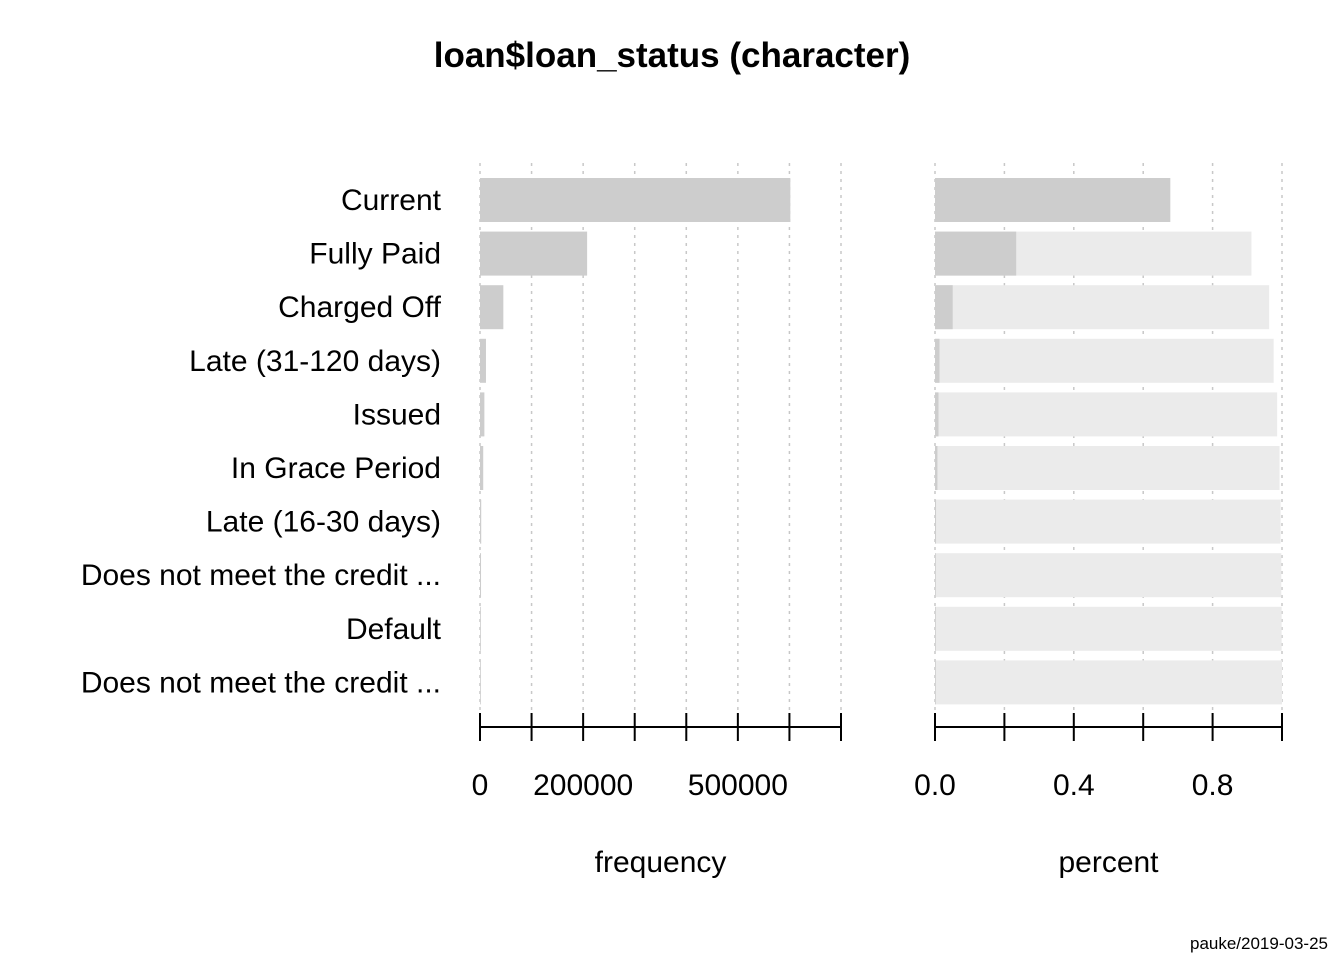 Image resolution: width=1344 pixels, height=960 pixels. What do you see at coordinates (323, 522) in the screenshot?
I see `category-label: Late (16-30 days)` at bounding box center [323, 522].